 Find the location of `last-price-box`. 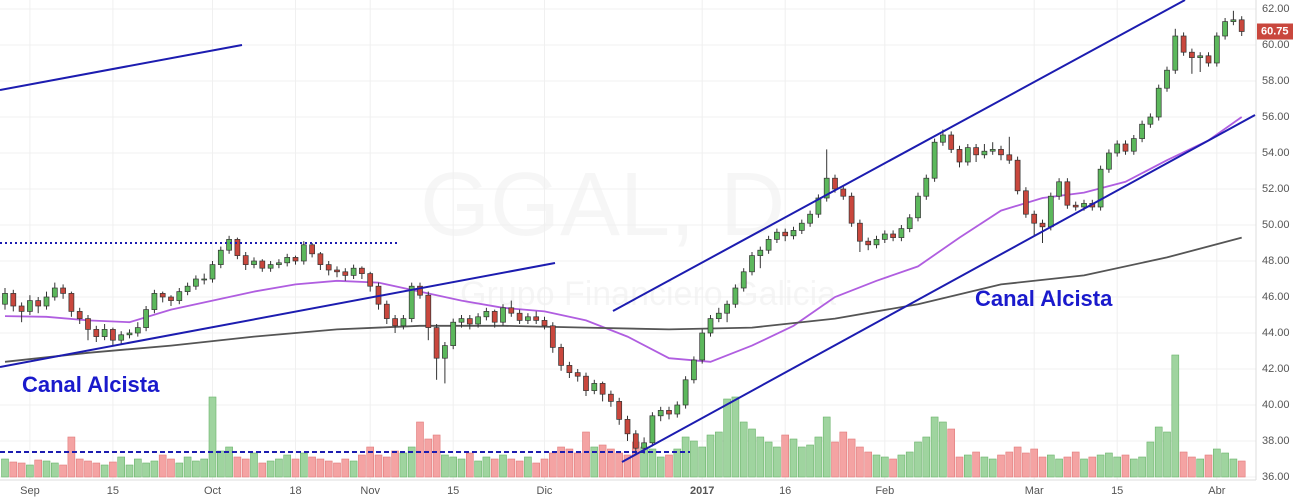

last-price-box is located at coordinates (1275, 31).